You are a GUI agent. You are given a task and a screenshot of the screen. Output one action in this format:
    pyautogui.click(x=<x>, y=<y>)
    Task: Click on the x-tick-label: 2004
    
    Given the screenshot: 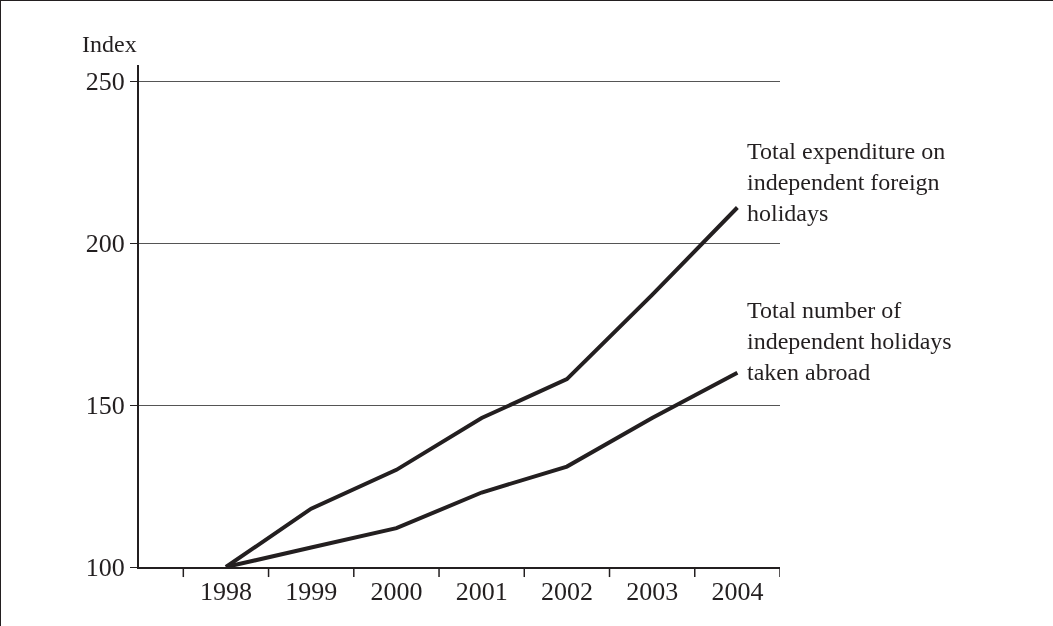 What is the action you would take?
    pyautogui.click(x=737, y=592)
    